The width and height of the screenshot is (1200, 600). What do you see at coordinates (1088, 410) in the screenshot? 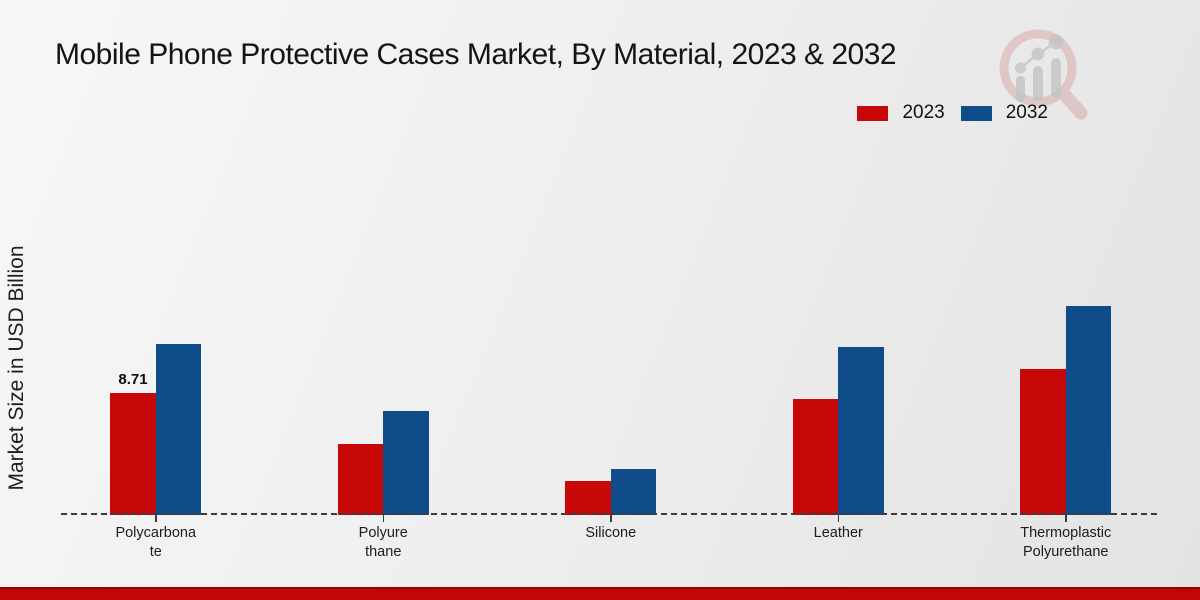
I see `bar-2032-thermoplastic-polyurethane` at bounding box center [1088, 410].